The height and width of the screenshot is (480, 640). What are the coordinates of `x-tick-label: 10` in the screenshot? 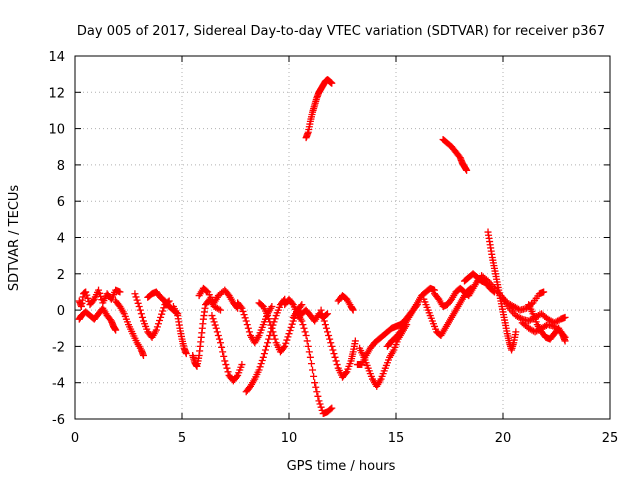 It's located at (289, 438).